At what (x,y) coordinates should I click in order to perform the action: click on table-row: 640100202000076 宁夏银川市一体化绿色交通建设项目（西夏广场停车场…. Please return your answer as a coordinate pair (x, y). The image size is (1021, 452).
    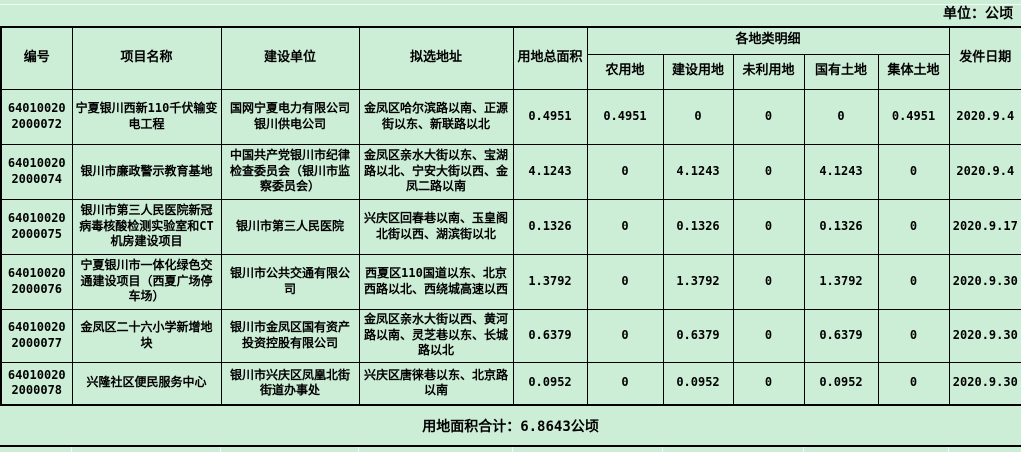
    Looking at the image, I should click on (510, 281).